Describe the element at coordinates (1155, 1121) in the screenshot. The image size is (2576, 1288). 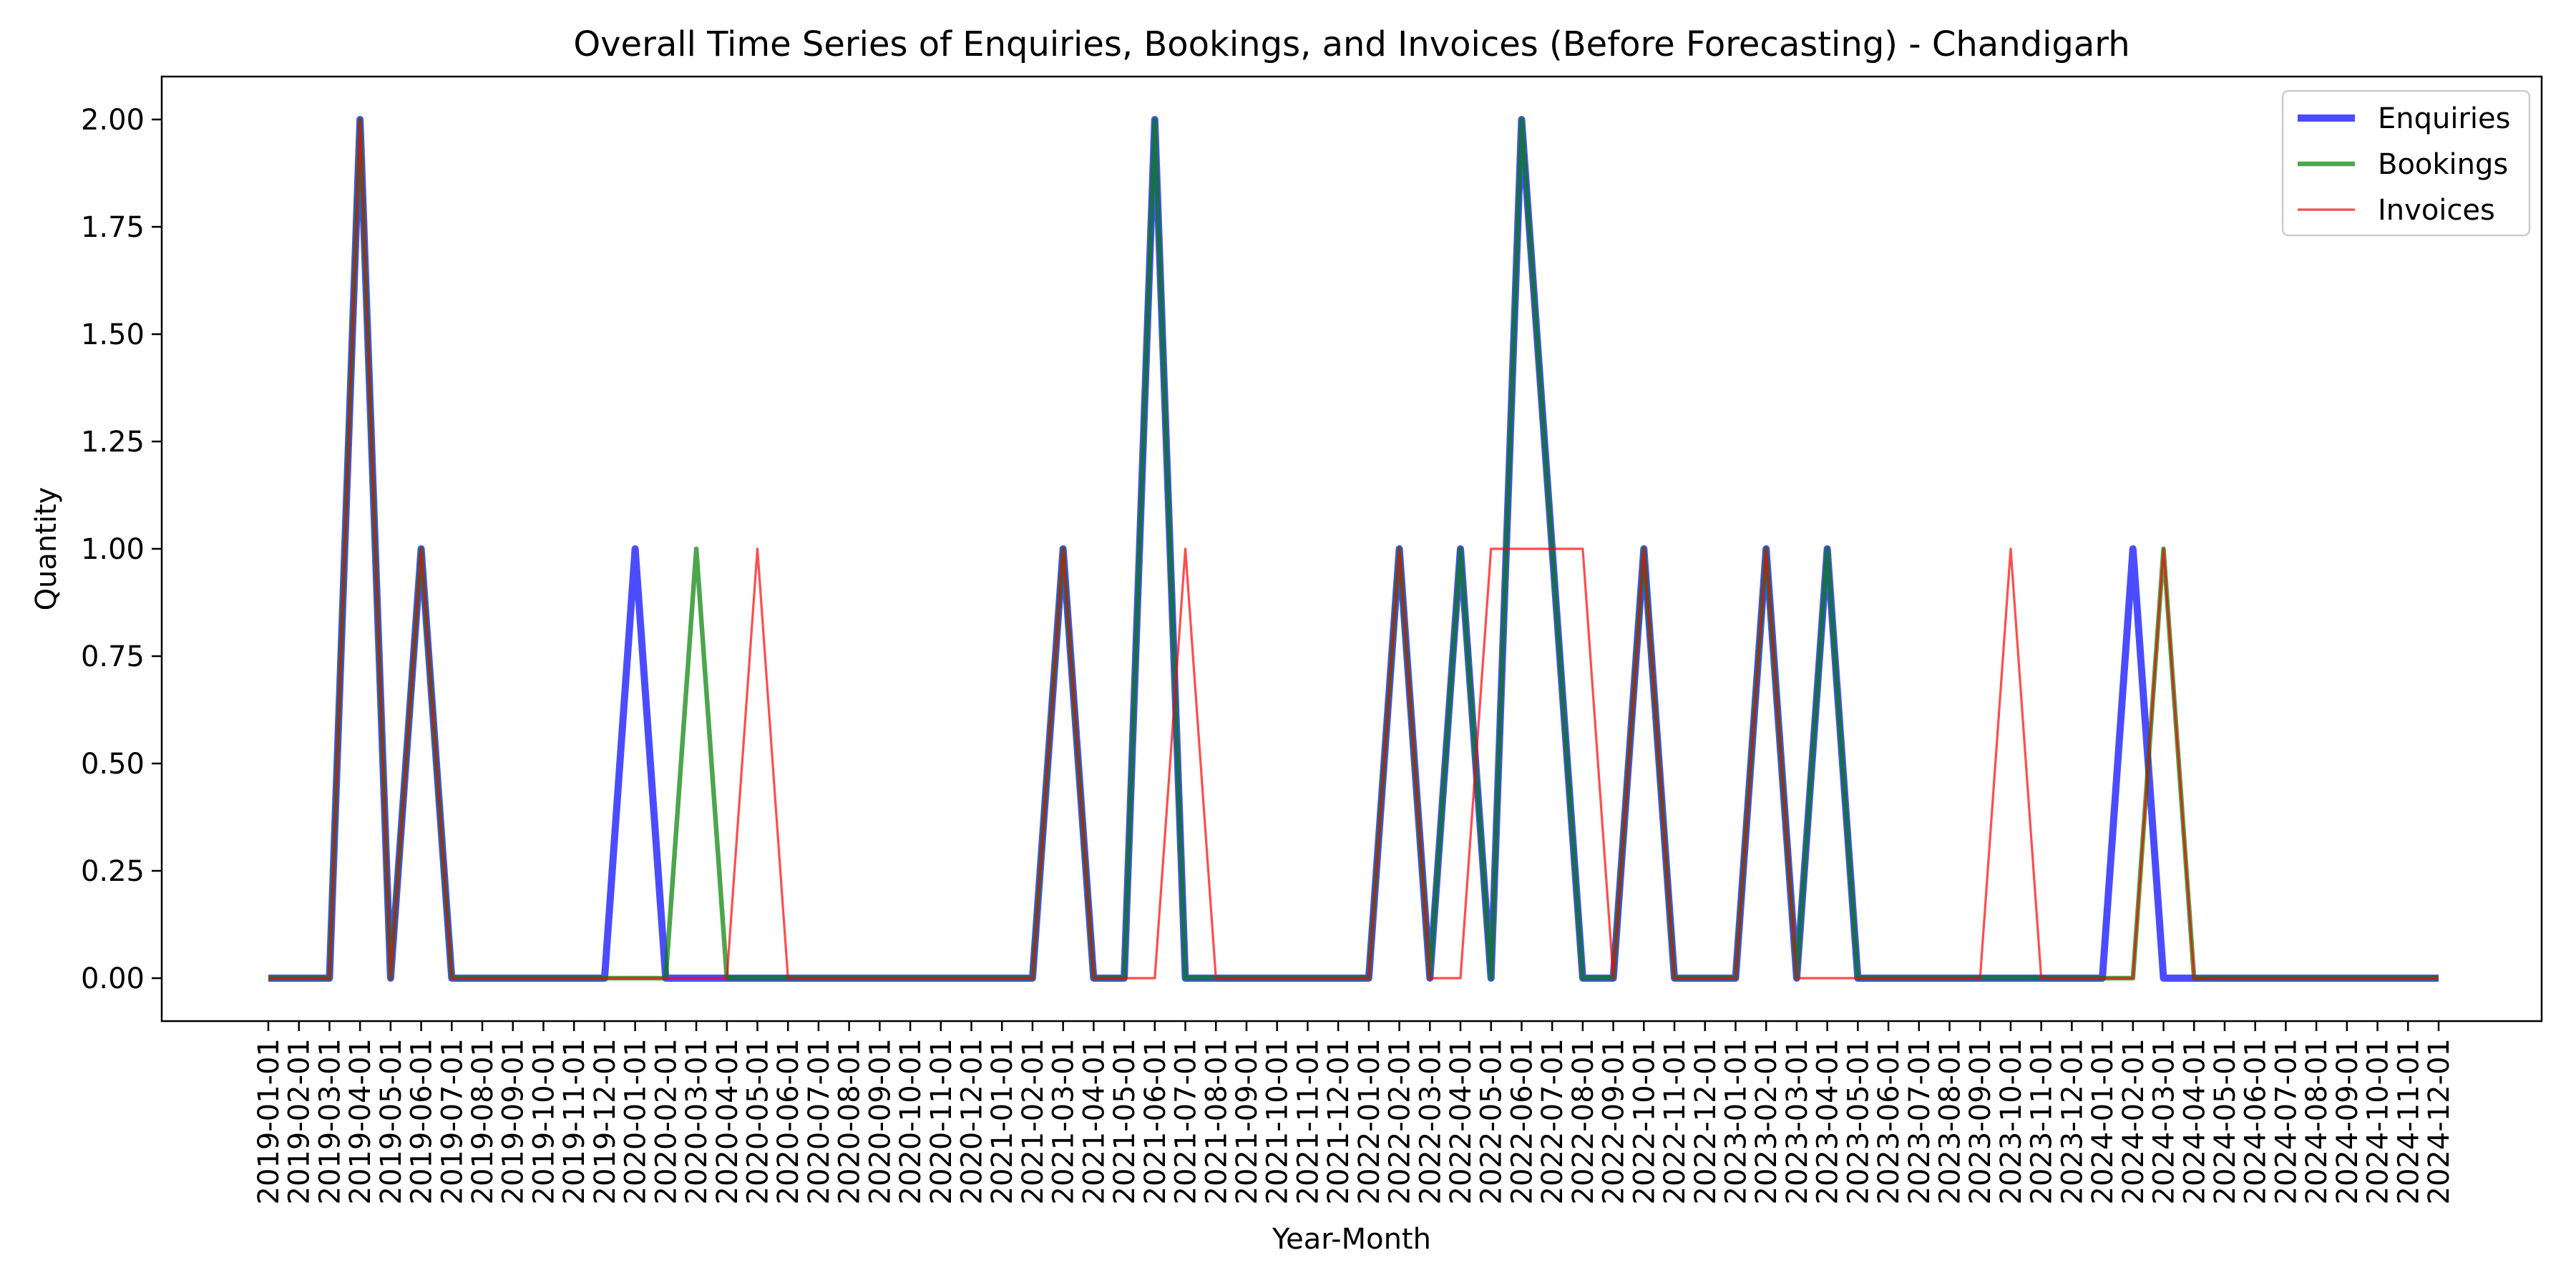
I see `x-tick-label: 2021-06-01` at that location.